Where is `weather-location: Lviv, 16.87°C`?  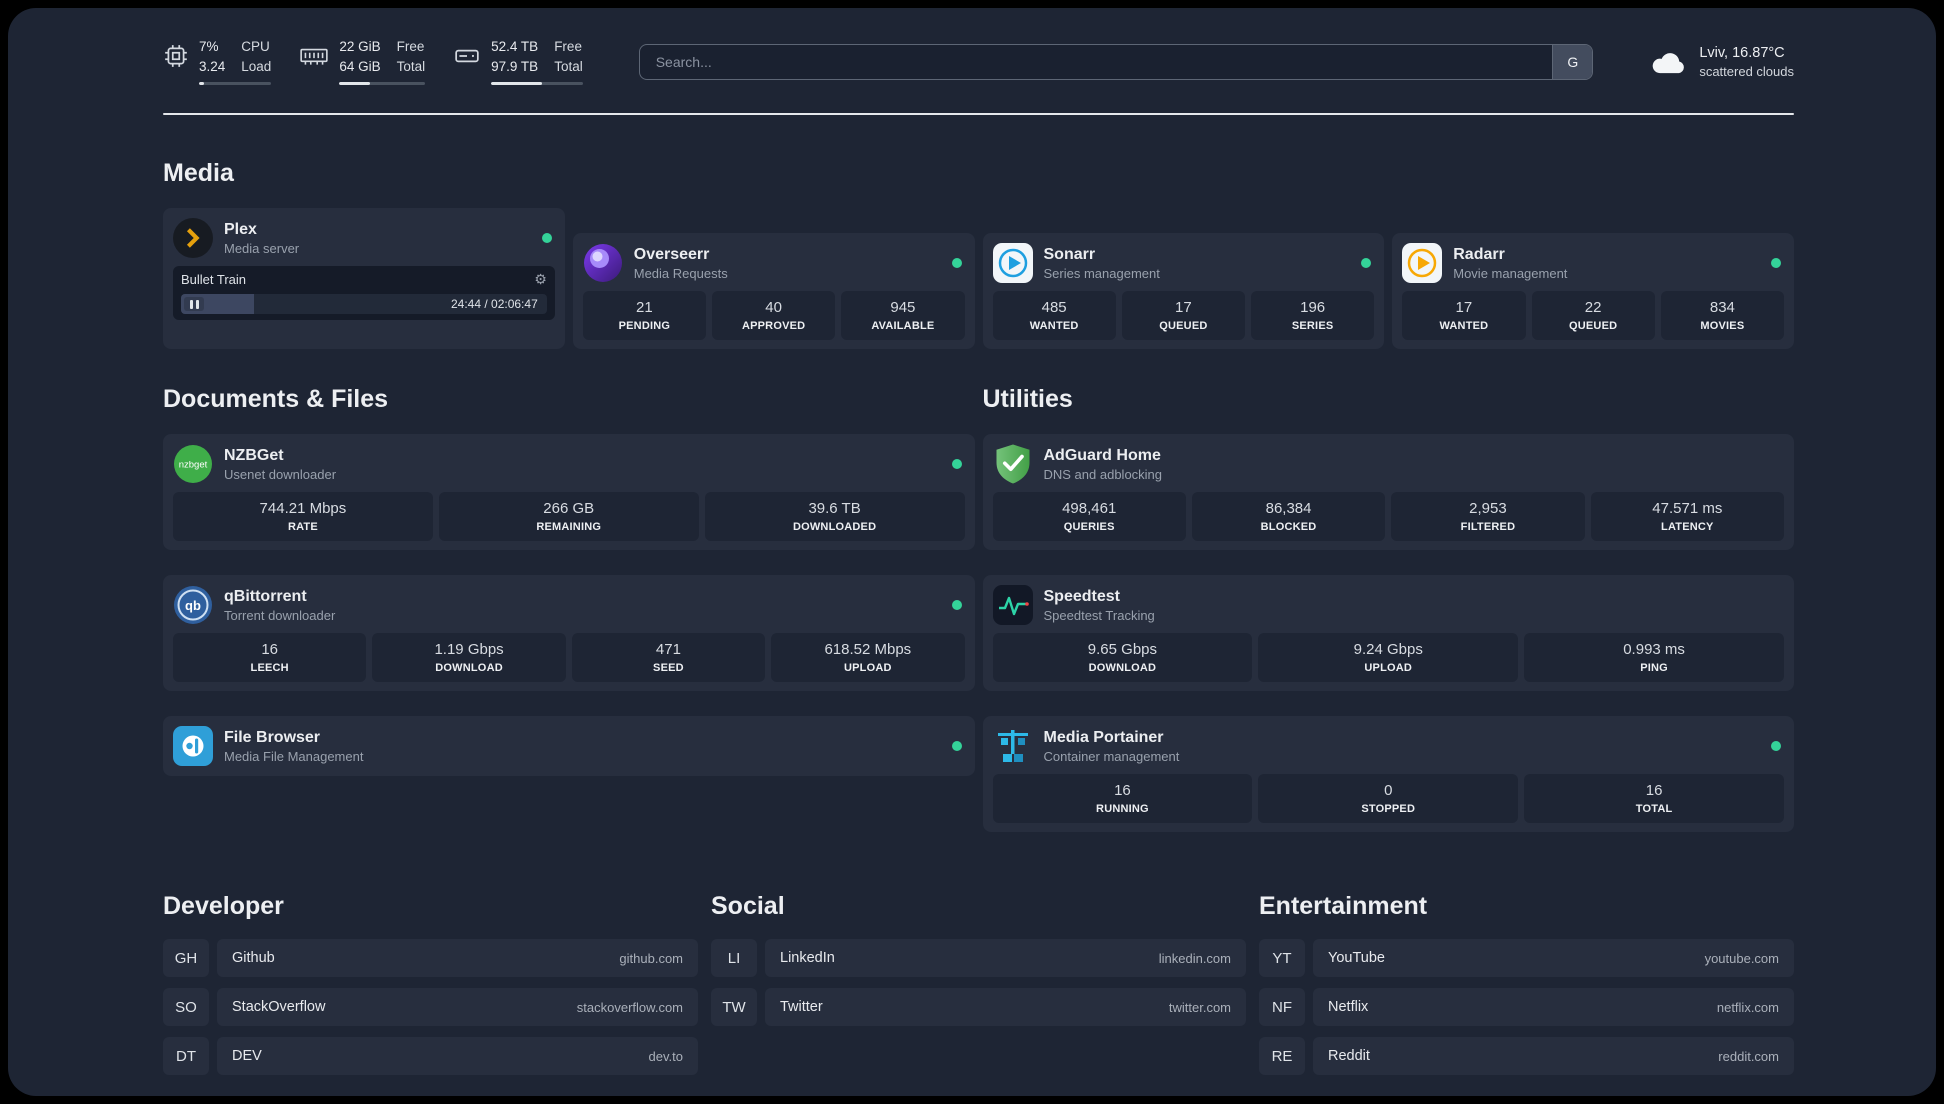 weather-location: Lviv, 16.87°C is located at coordinates (1742, 52).